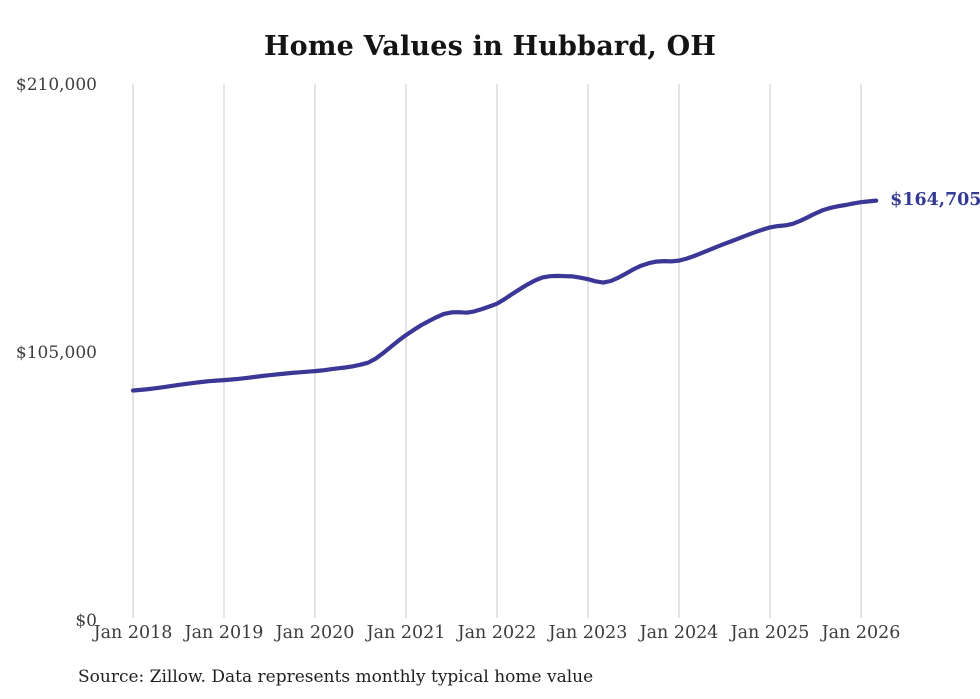  I want to click on x-tick-label: Jan 2018, so click(133, 633).